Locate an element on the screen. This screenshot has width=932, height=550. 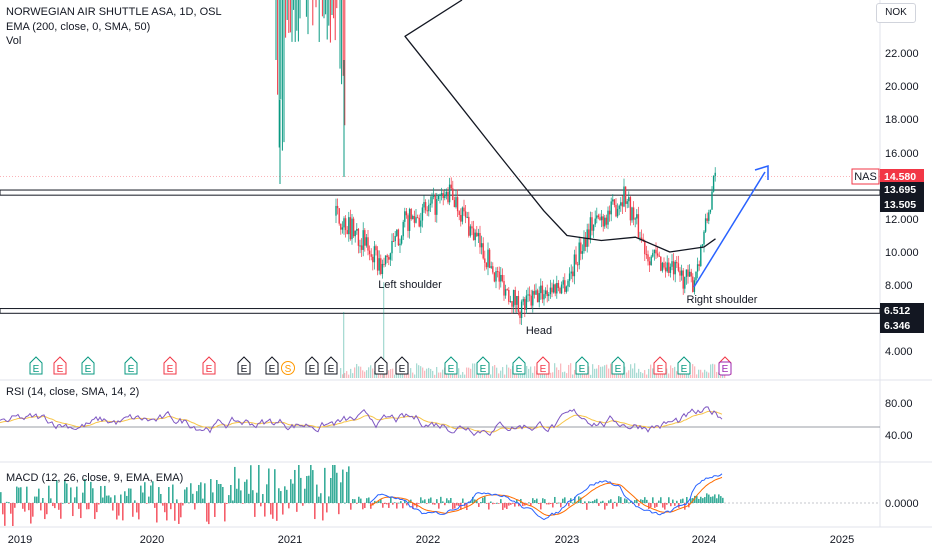
earnings-marker: S is located at coordinates (288, 368).